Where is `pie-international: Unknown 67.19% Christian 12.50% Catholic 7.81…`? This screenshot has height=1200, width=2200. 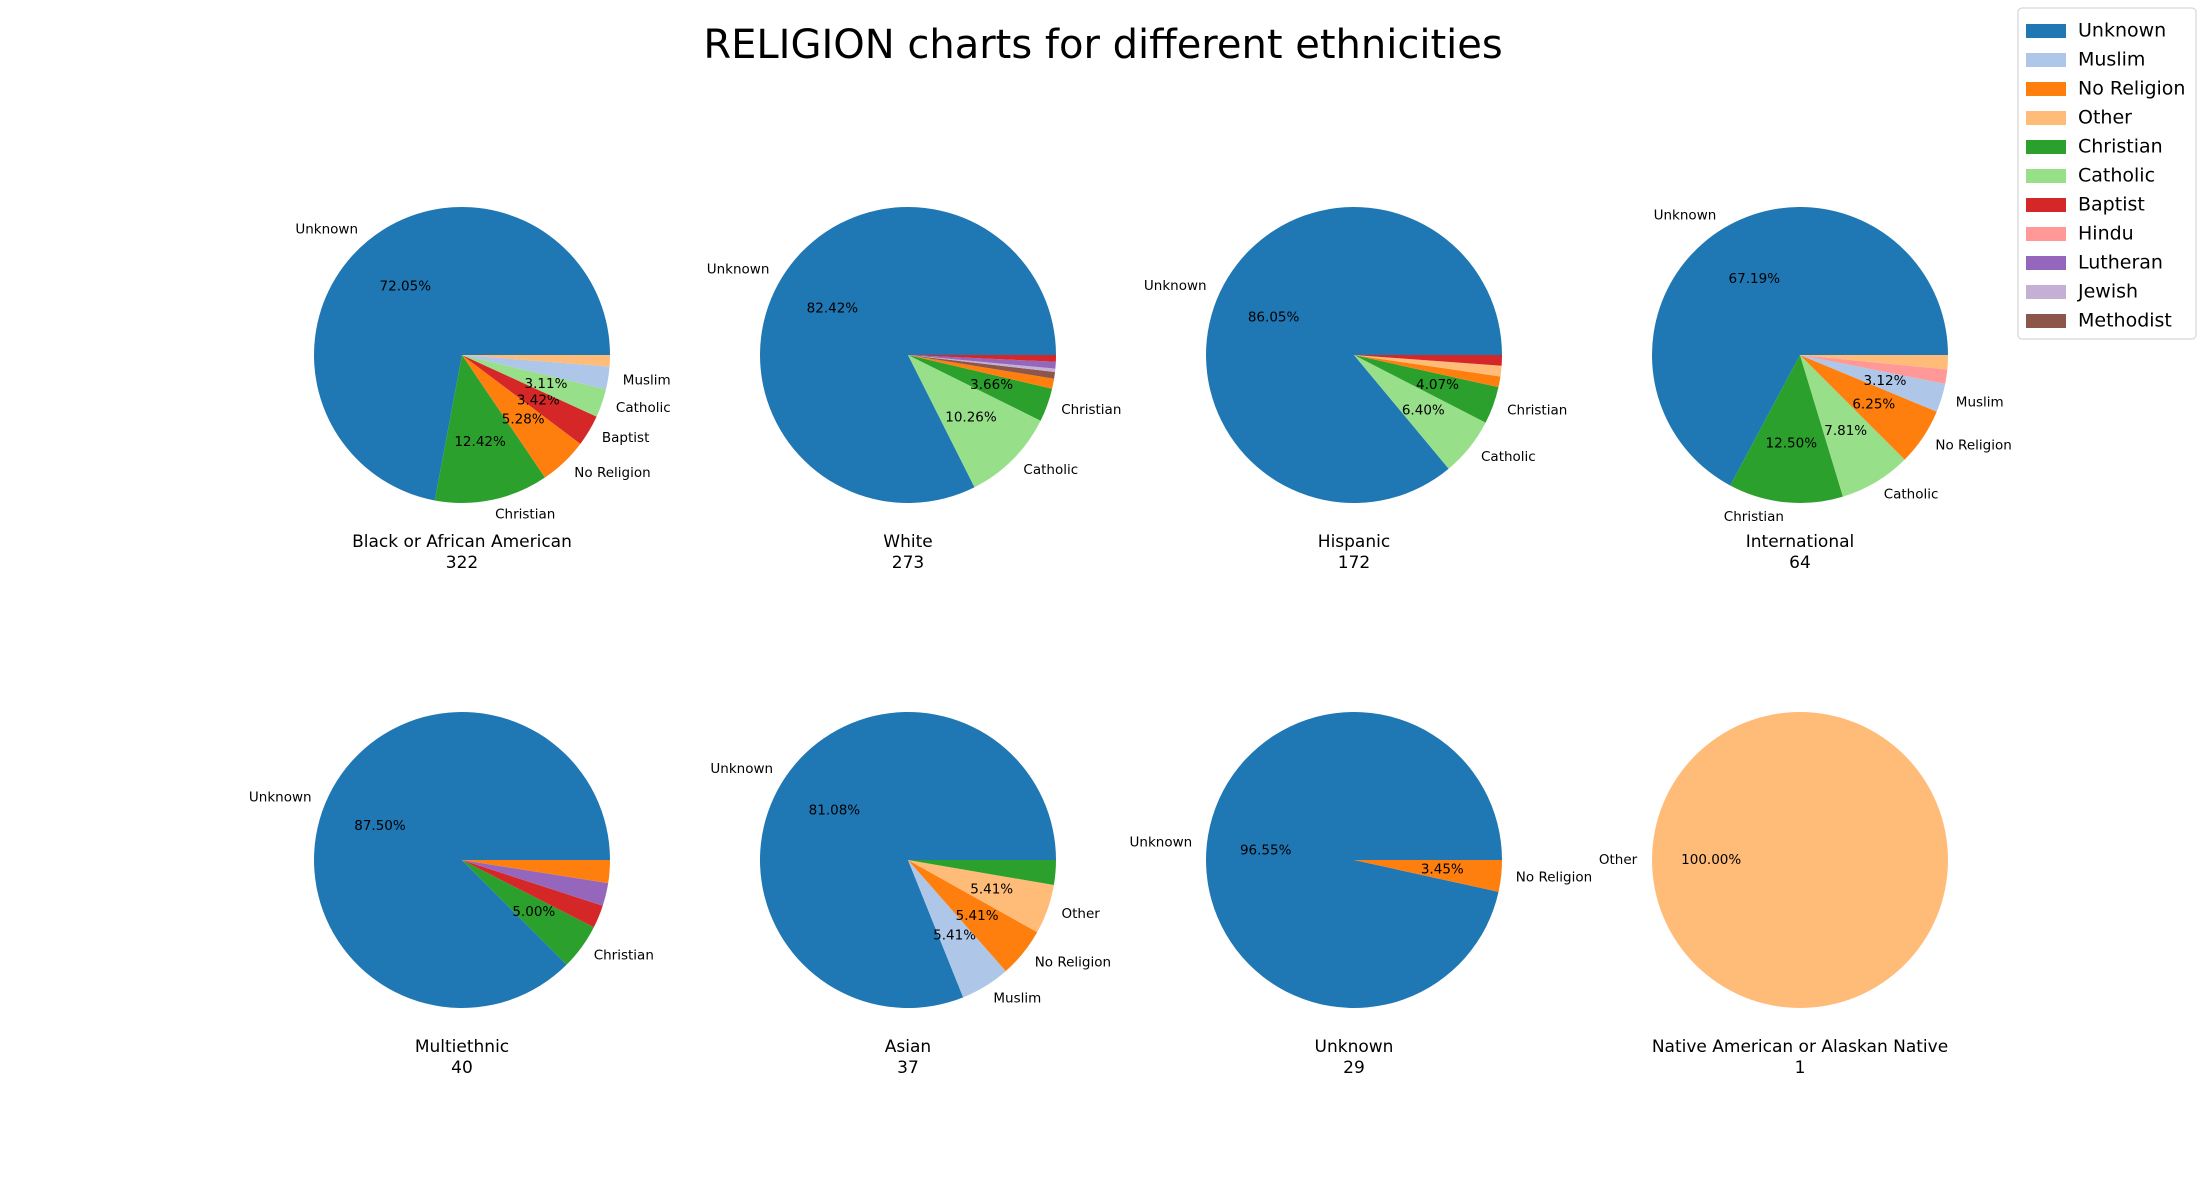
pie-international: Unknown 67.19% Christian 12.50% Catholic 7.81… is located at coordinates (1832, 389).